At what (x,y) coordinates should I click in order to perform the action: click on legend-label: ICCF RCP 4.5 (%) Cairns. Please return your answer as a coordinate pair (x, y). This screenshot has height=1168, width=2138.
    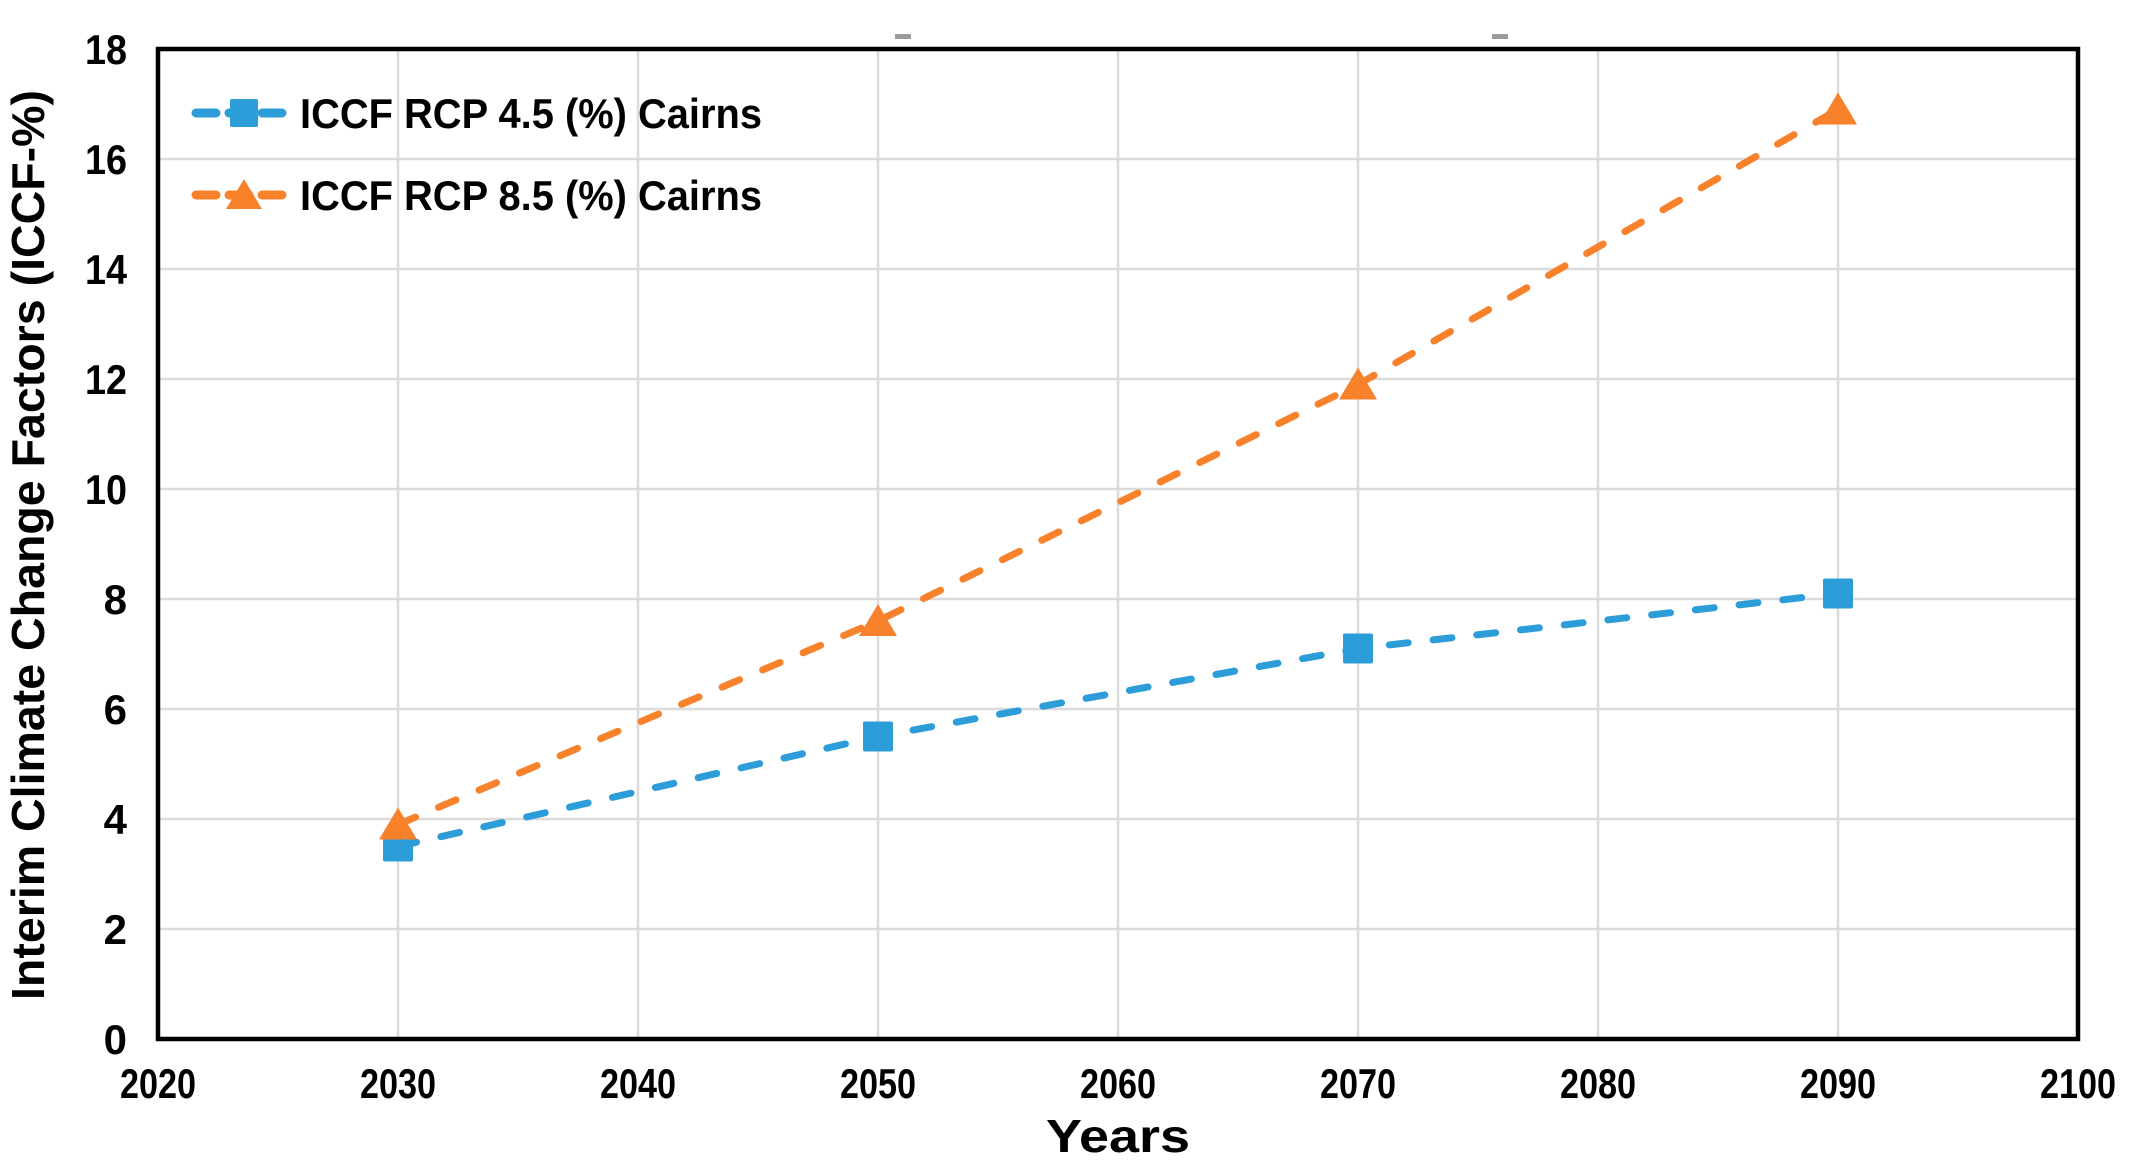
    Looking at the image, I should click on (531, 113).